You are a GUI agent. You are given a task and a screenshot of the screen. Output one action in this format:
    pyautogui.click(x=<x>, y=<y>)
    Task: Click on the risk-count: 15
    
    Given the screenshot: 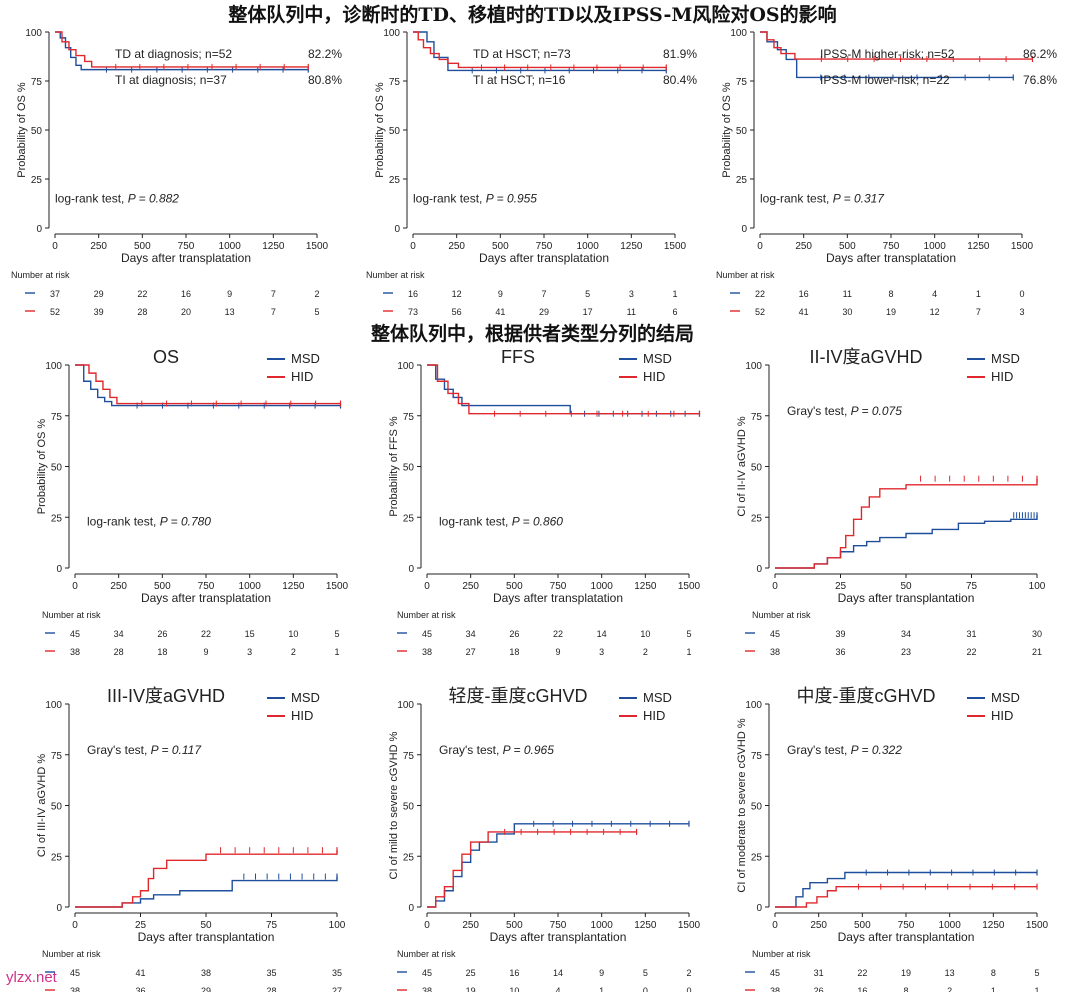 What is the action you would take?
    pyautogui.click(x=250, y=634)
    